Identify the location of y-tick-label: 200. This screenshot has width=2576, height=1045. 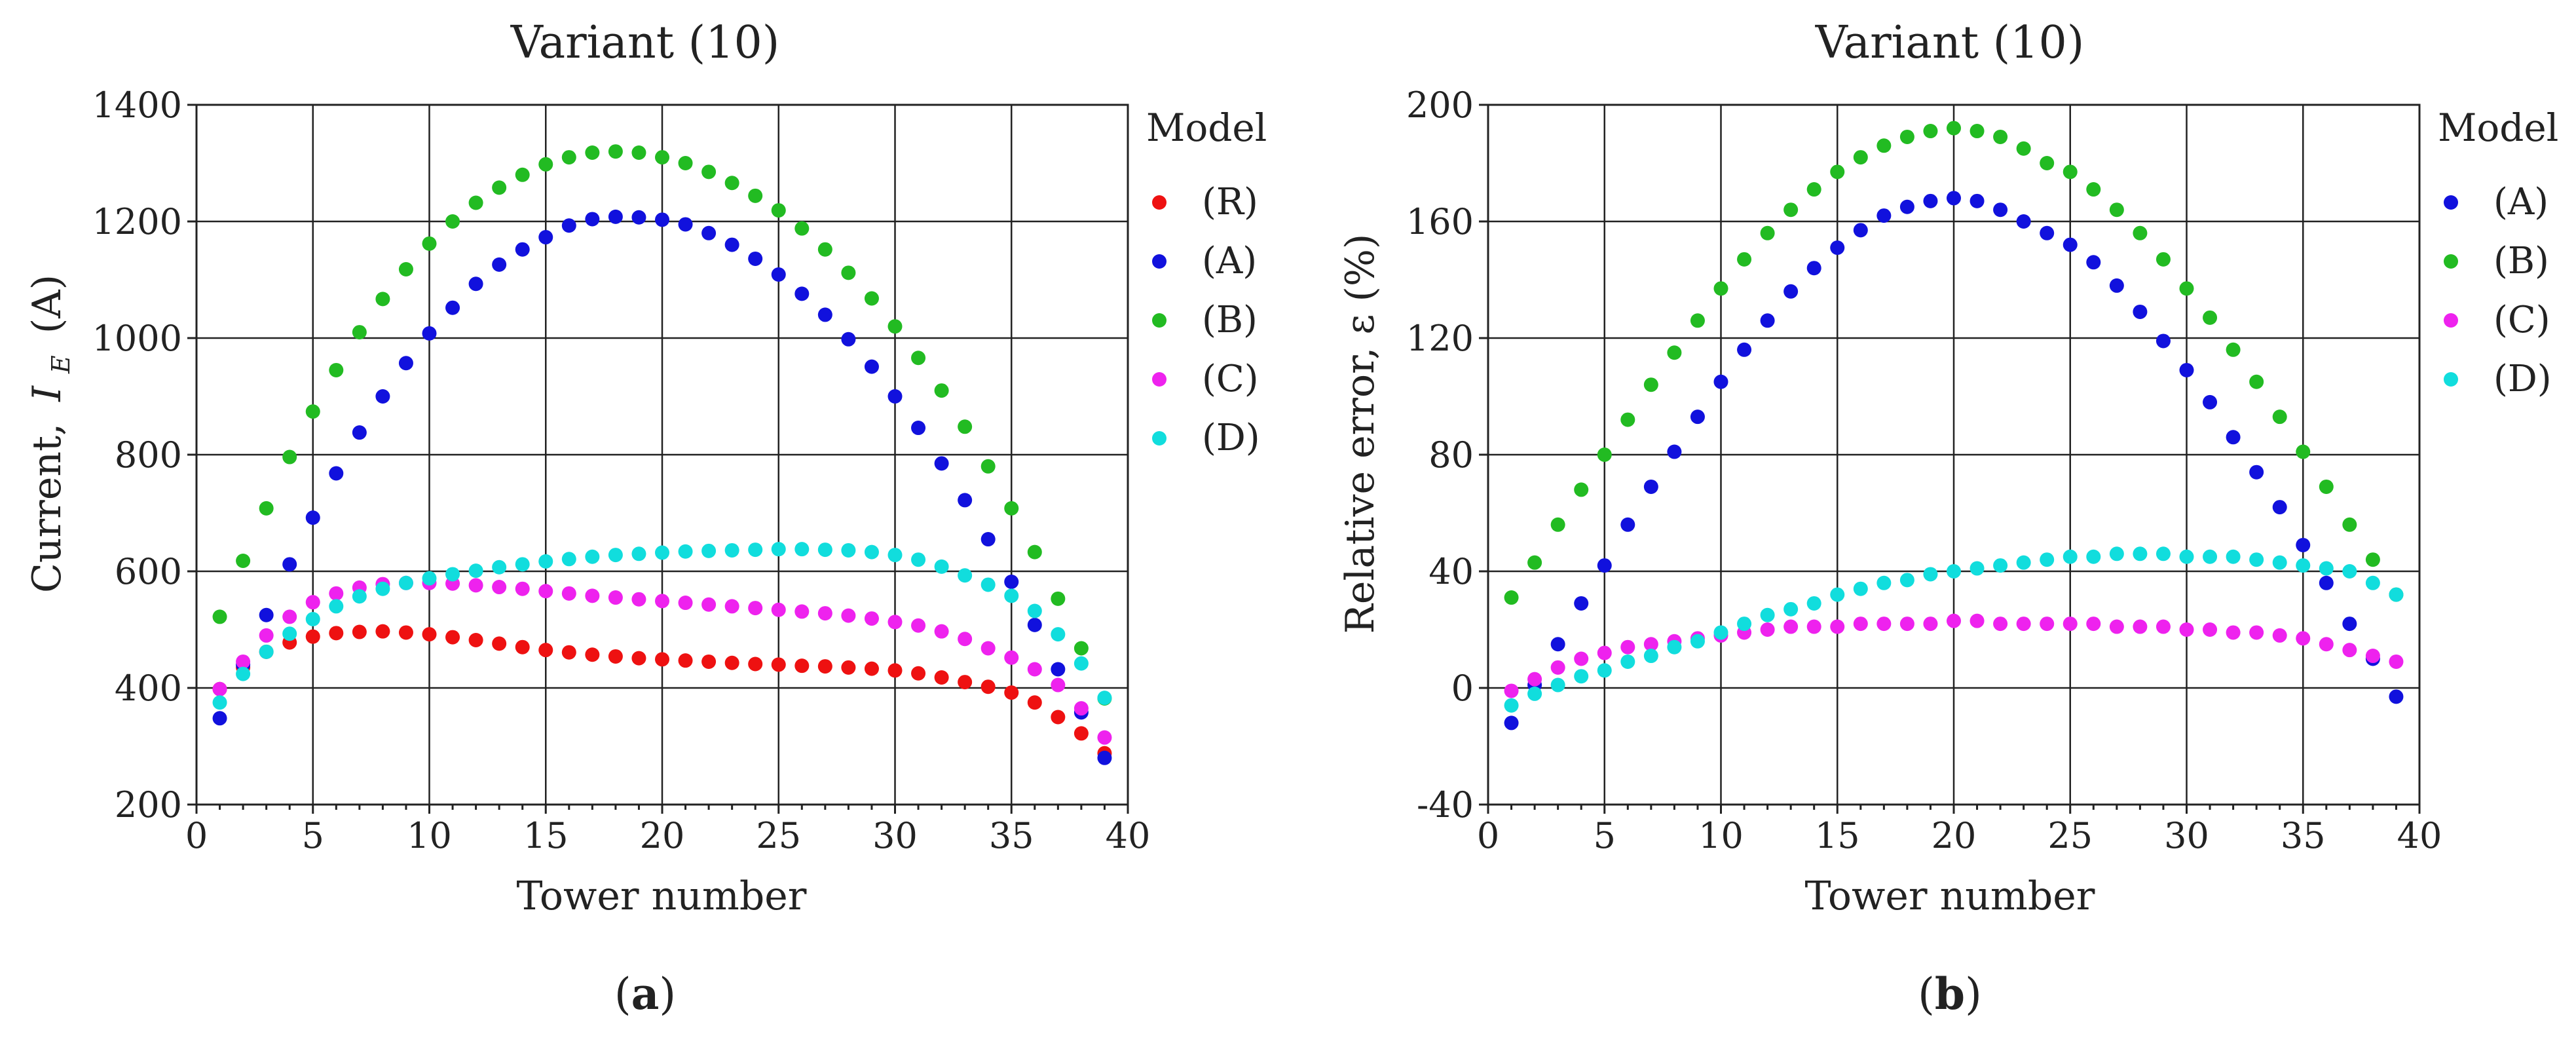
(1440, 105).